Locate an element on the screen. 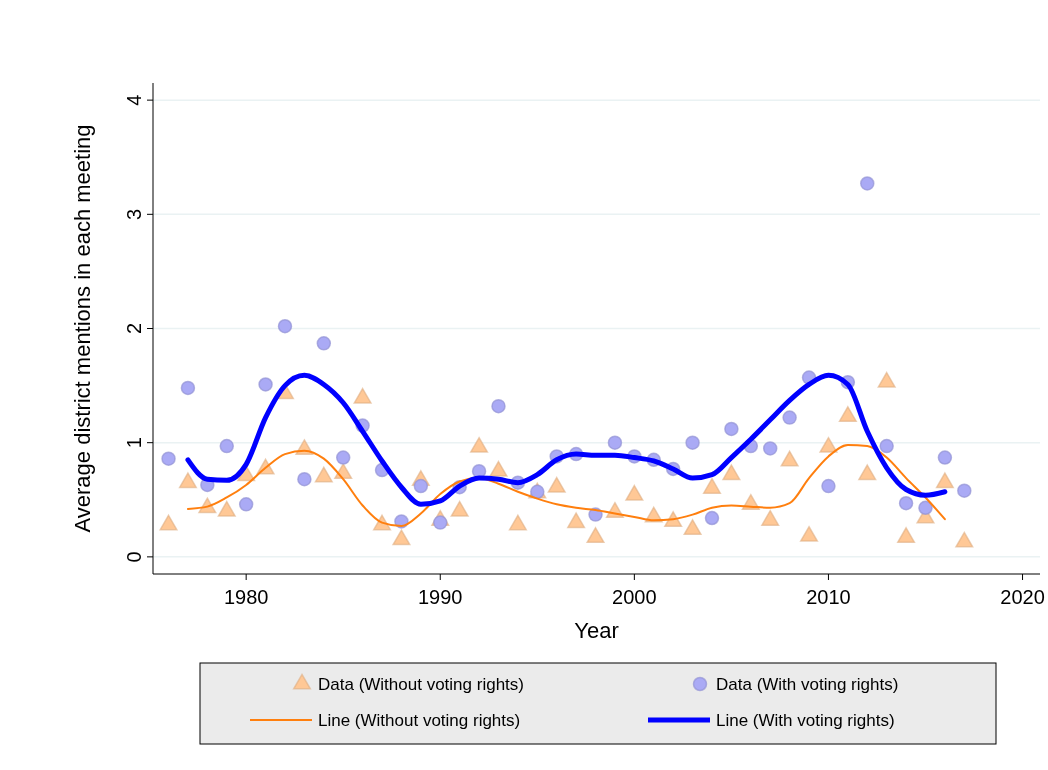 The width and height of the screenshot is (1048, 770). legend-label: Data (With voting rights) is located at coordinates (807, 684).